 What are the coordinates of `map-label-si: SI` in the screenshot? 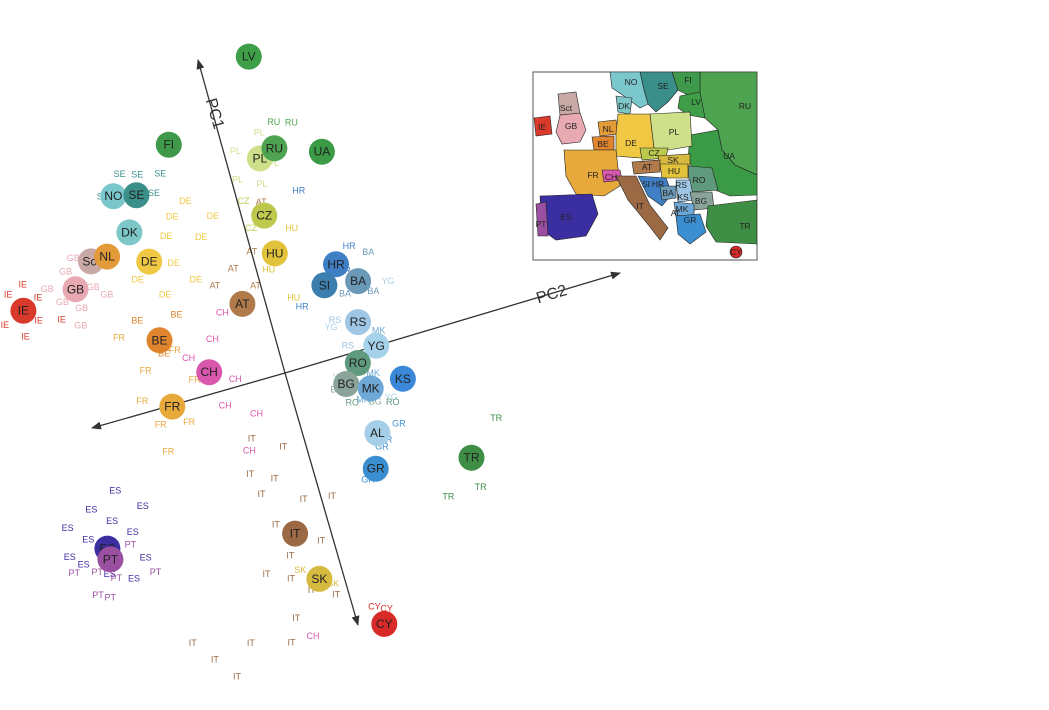 It's located at (646, 184).